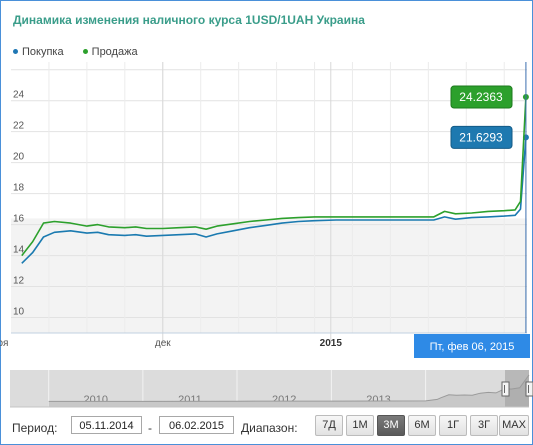 This screenshot has height=445, width=533. Describe the element at coordinates (19, 188) in the screenshot. I see `y-tick-label: 18` at that location.